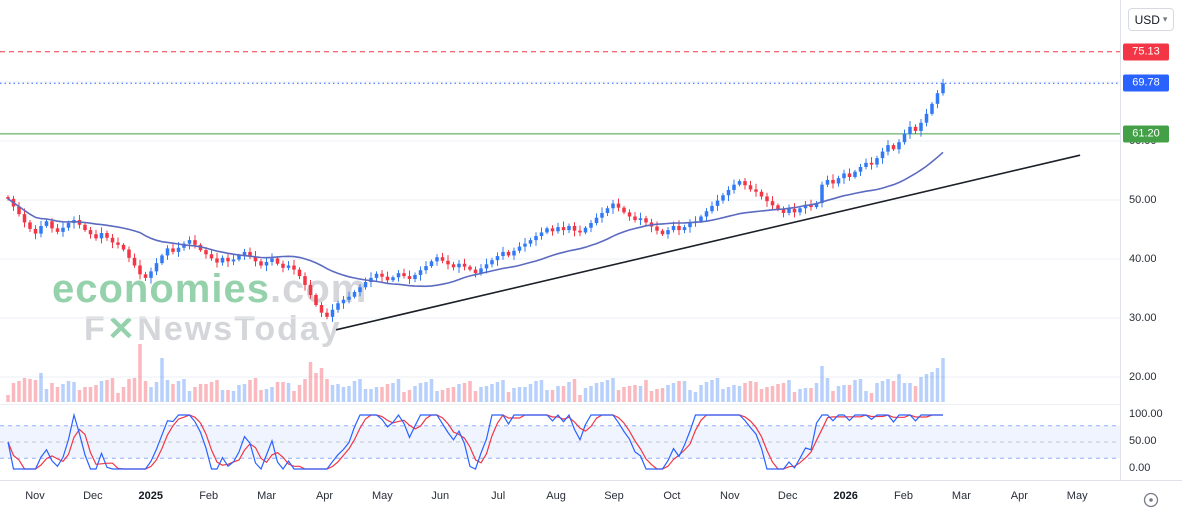 The height and width of the screenshot is (519, 1182). What do you see at coordinates (324, 496) in the screenshot?
I see `time-axis-label: Apr` at bounding box center [324, 496].